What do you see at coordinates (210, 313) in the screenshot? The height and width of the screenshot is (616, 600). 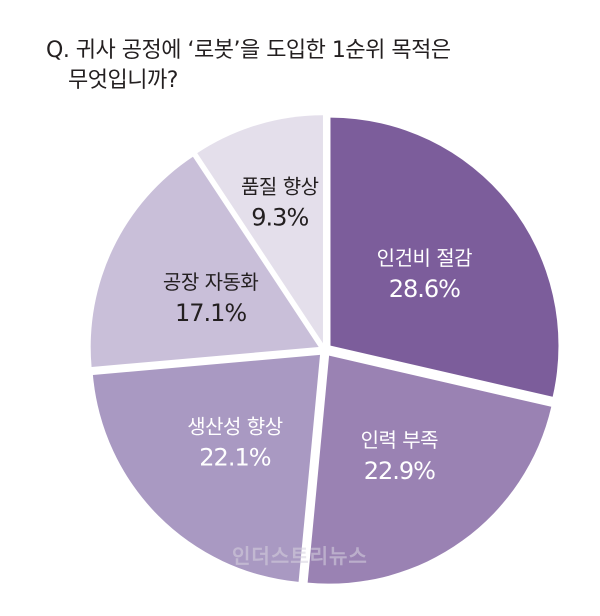 I see `pie-slice-value-4: 17.1%` at bounding box center [210, 313].